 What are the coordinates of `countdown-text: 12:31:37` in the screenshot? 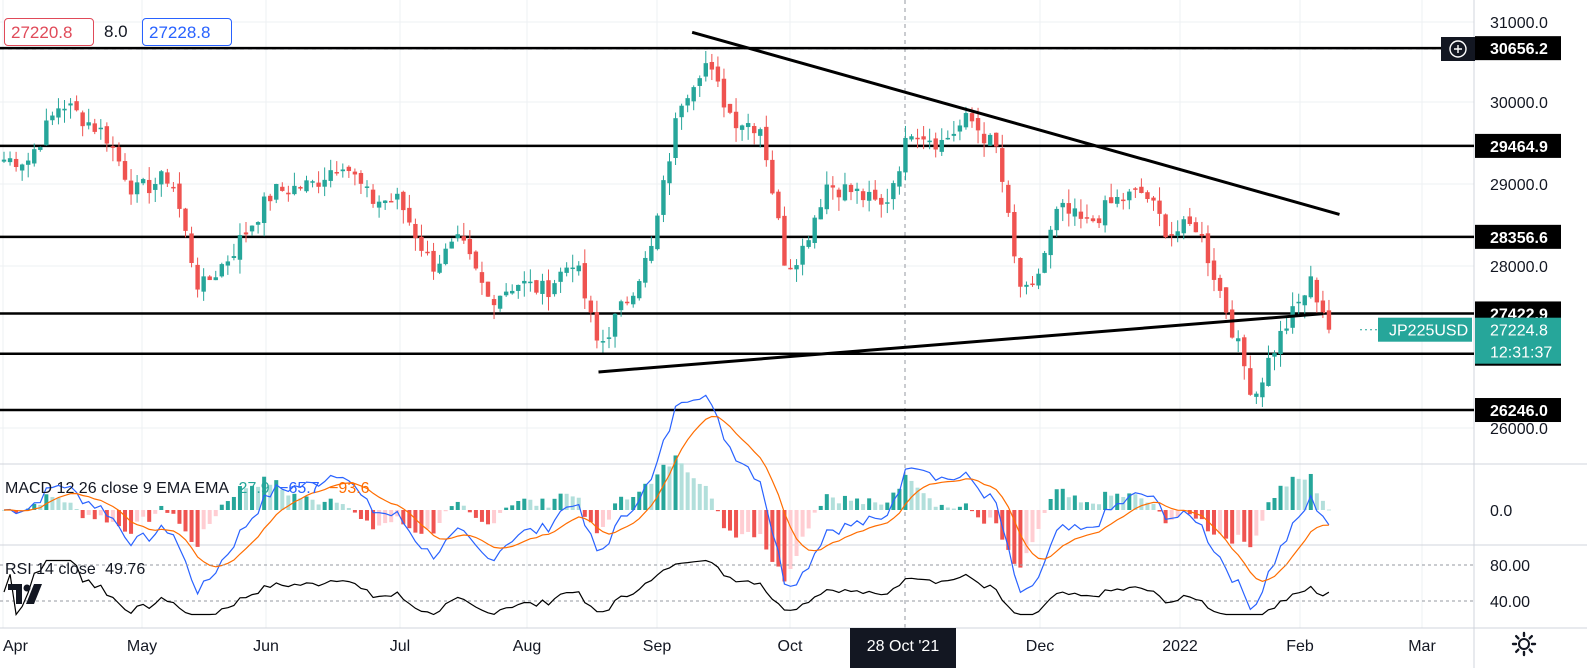 It's located at (1521, 353).